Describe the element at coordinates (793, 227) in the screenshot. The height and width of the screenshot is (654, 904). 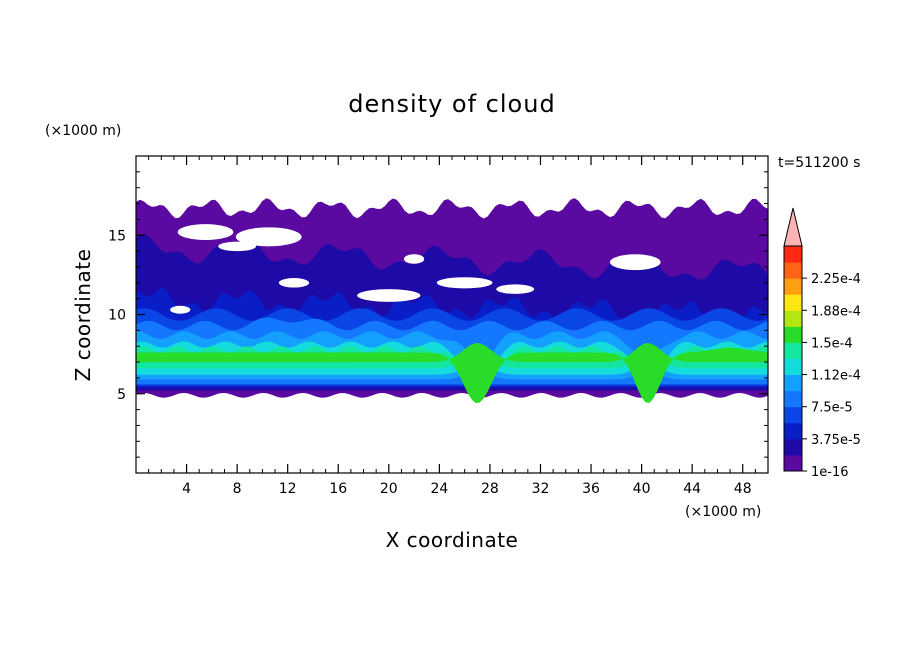
I see `colorbar-over-triangle` at that location.